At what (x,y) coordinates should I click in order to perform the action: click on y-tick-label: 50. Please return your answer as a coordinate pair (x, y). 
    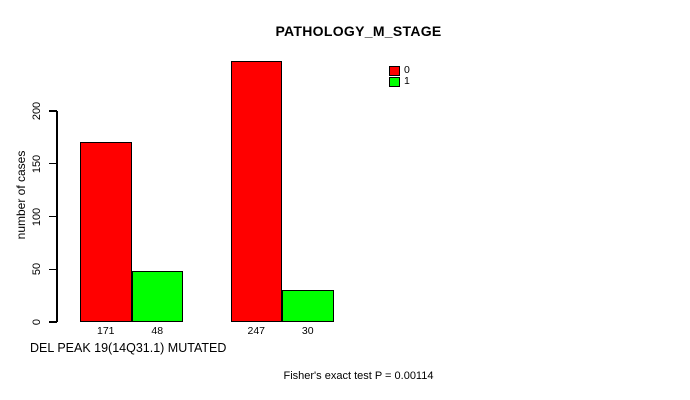
    Looking at the image, I should click on (37, 269).